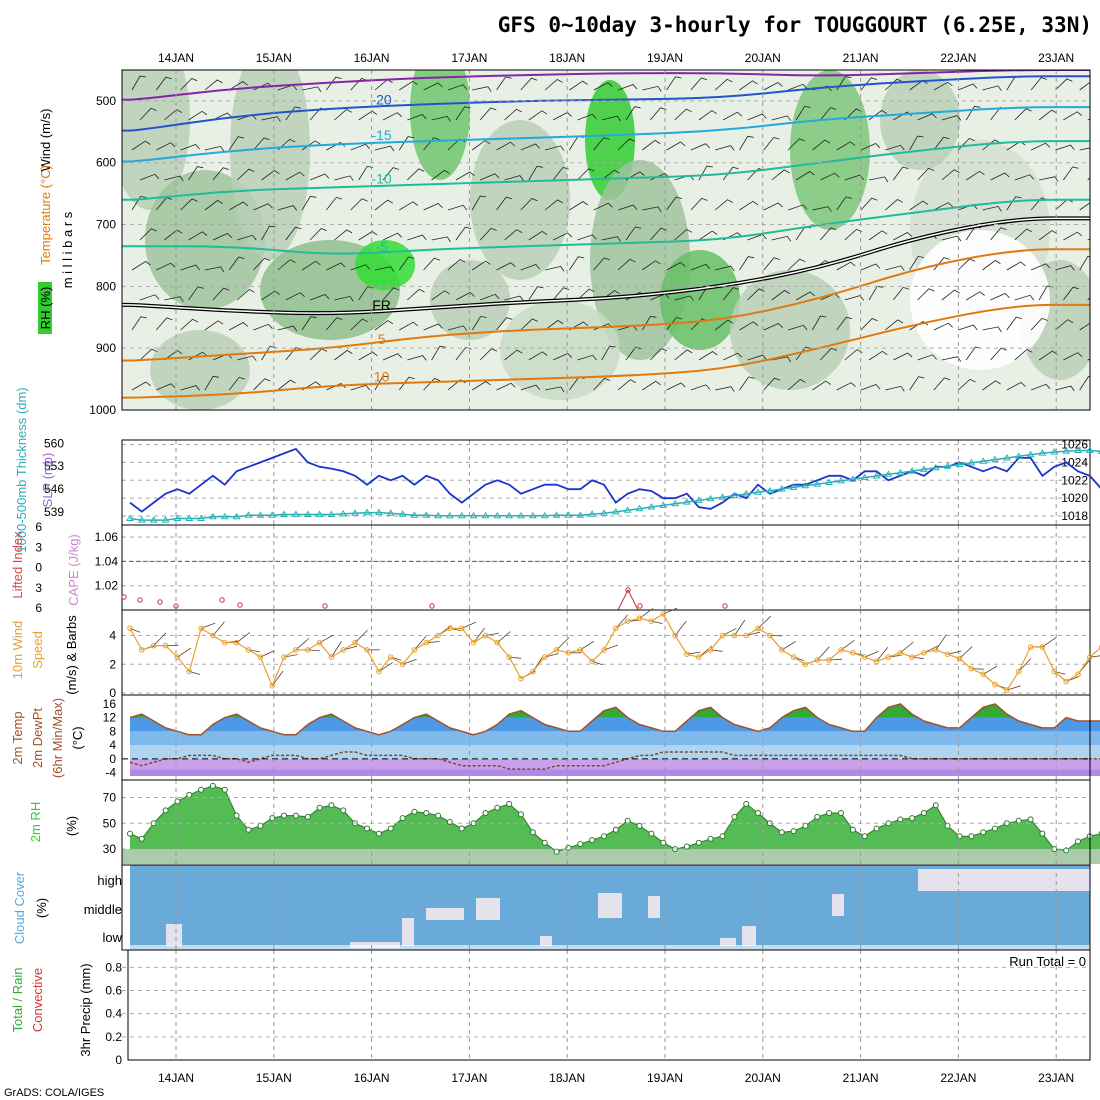 The width and height of the screenshot is (1100, 1100). What do you see at coordinates (54, 489) in the screenshot?
I see `thickness-tick-546: 546` at bounding box center [54, 489].